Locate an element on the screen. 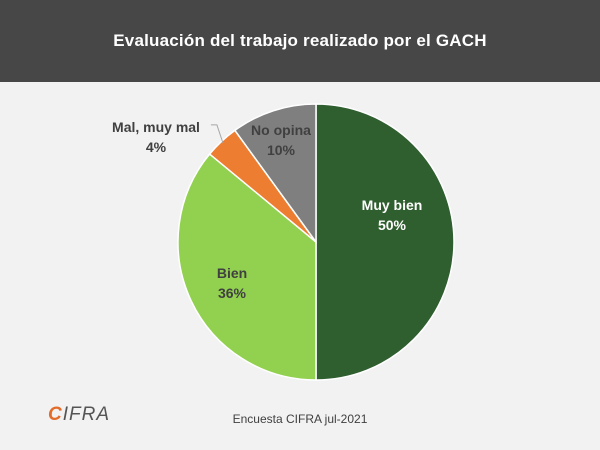 The height and width of the screenshot is (450, 600). slice-category-label: No opina is located at coordinates (281, 130).